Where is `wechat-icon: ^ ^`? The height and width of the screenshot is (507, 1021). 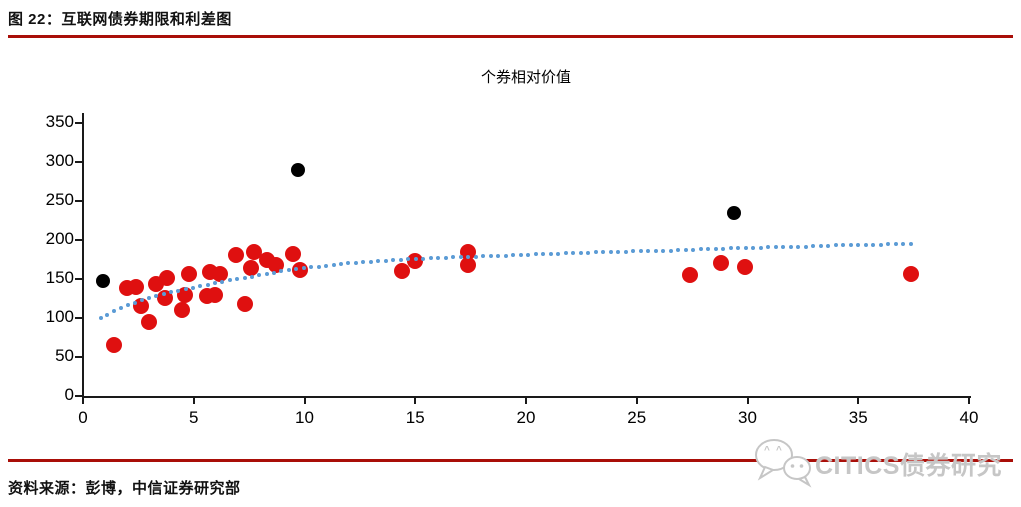
wechat-icon: ^ ^ is located at coordinates (783, 463).